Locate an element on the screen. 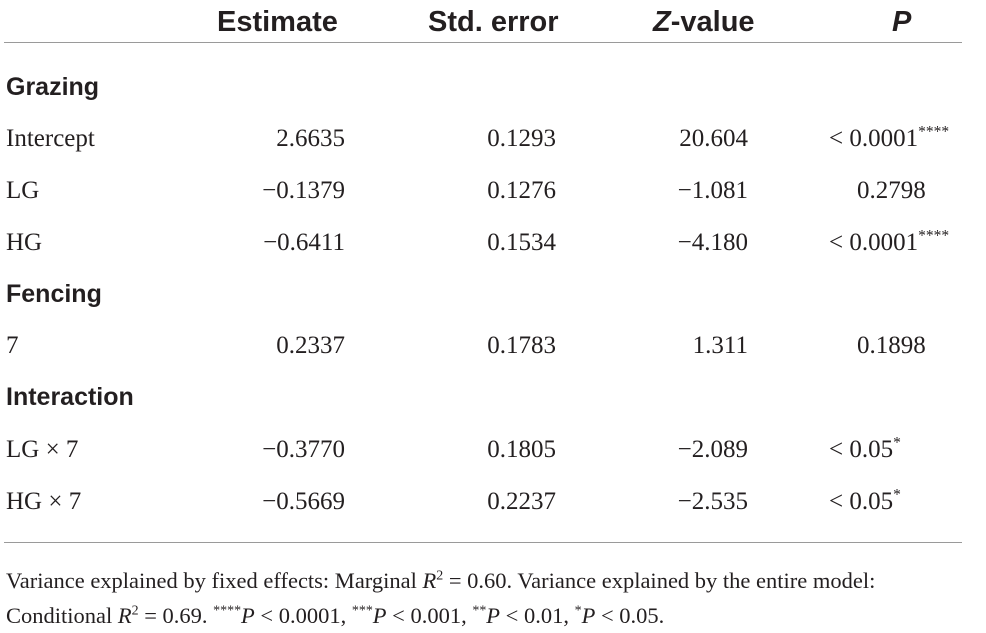 This screenshot has width=986, height=633. row-std-error: 0.1783 is located at coordinates (521, 345).